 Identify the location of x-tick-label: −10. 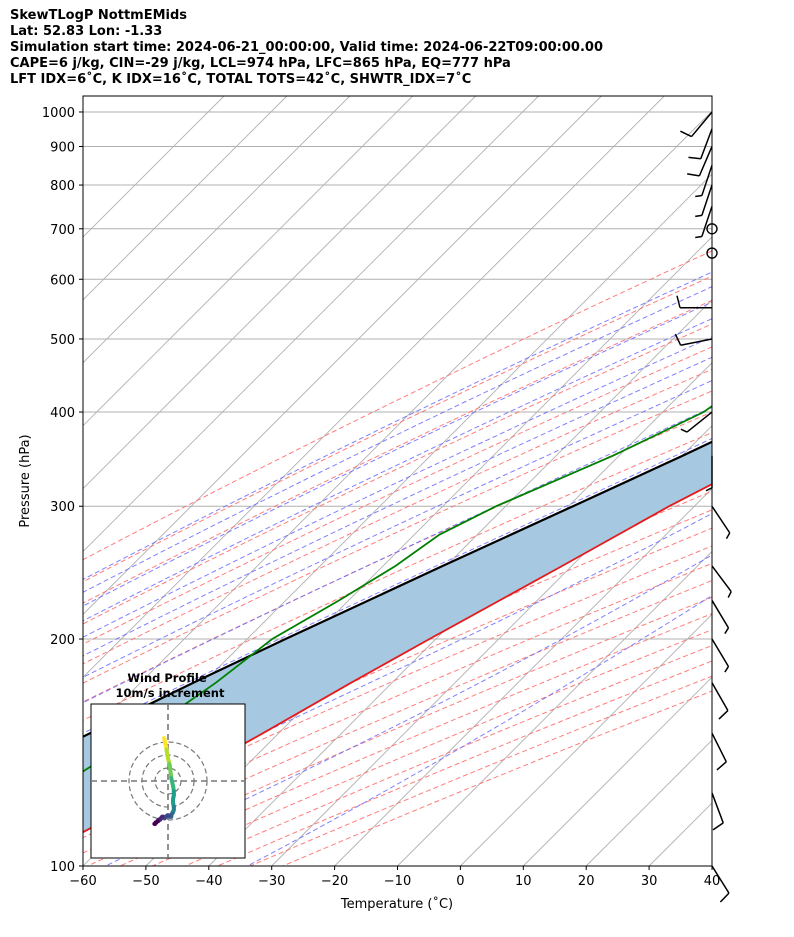
(397, 881).